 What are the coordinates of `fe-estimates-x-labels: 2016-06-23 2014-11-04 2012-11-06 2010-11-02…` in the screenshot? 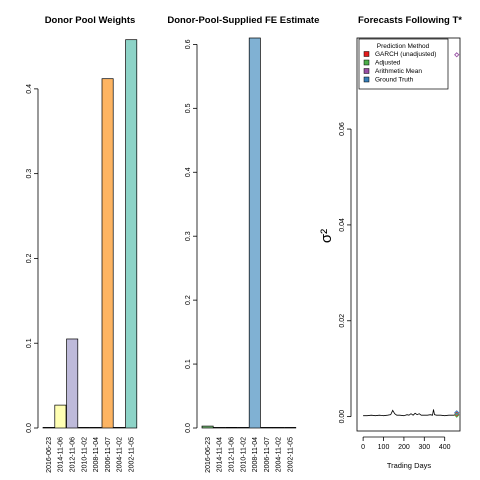 It's located at (250, 455).